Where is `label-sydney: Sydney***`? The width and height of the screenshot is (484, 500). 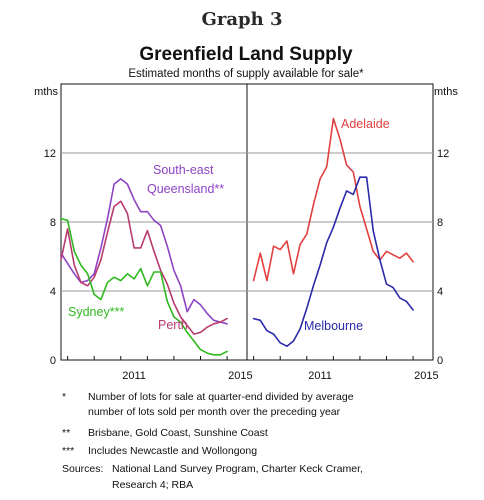 label-sydney: Sydney*** is located at coordinates (96, 312).